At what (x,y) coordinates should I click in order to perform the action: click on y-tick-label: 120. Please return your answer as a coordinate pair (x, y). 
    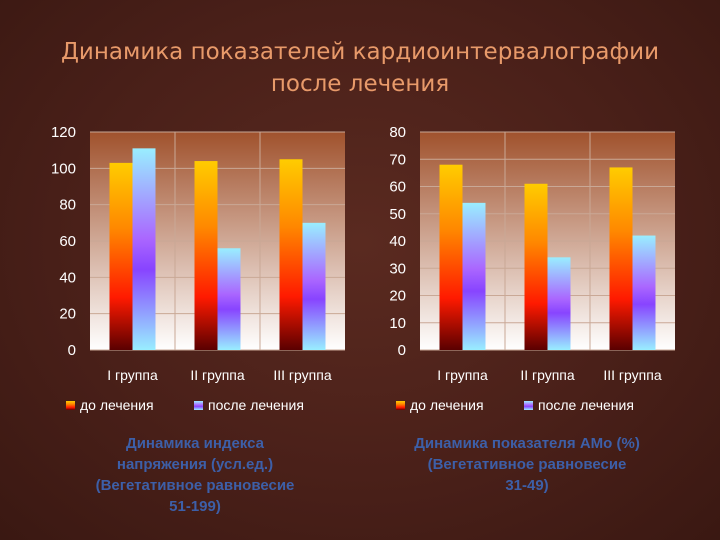
    Looking at the image, I should click on (63, 132).